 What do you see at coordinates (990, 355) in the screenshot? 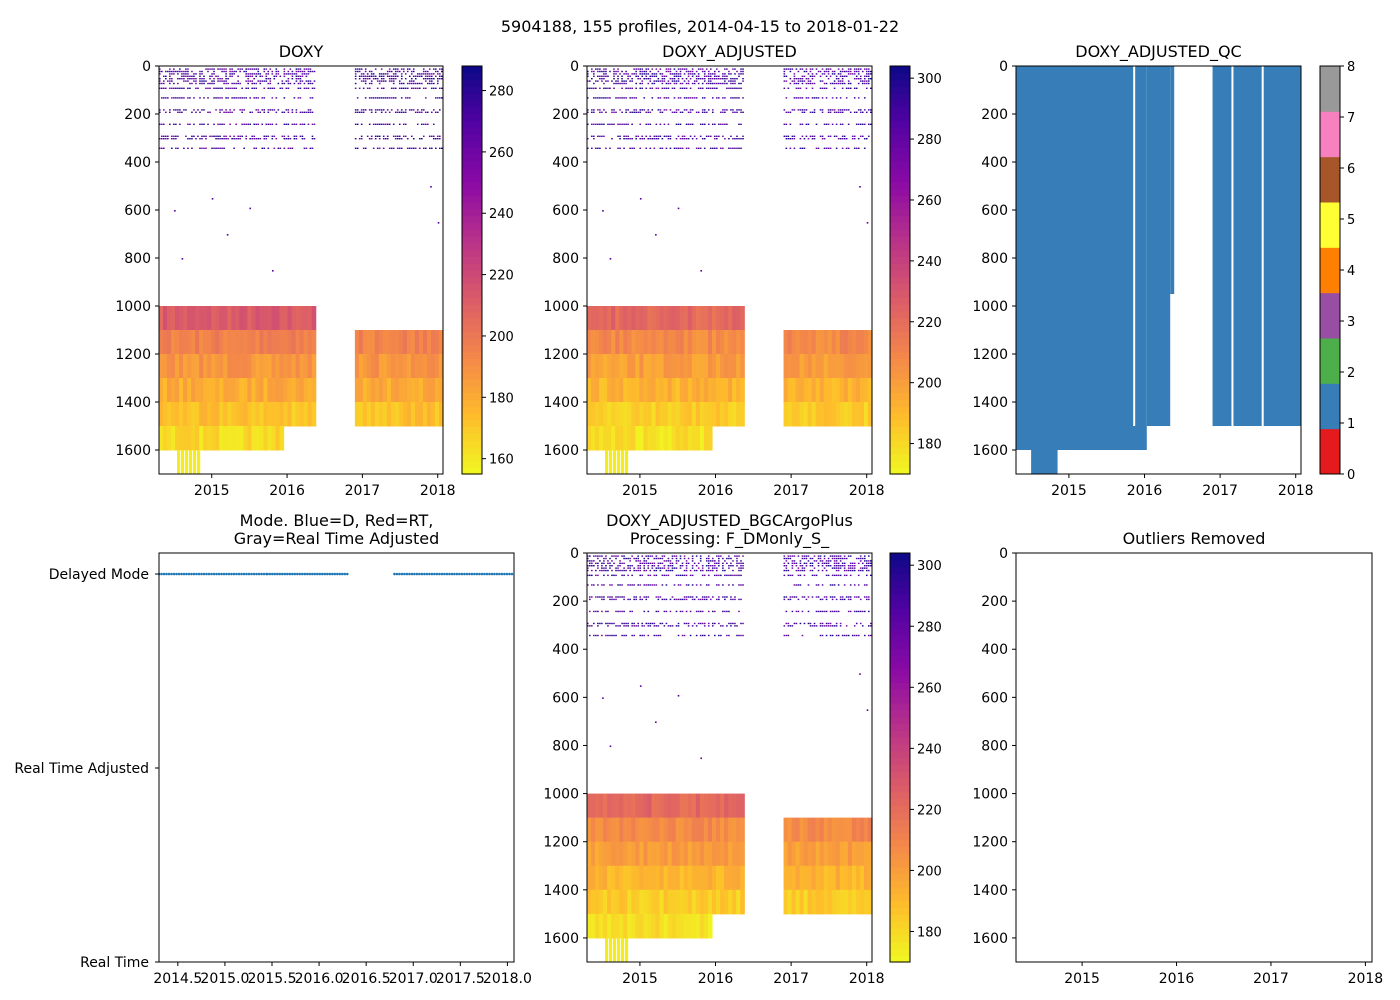
I see `y-tick-label: 1200` at bounding box center [990, 355].